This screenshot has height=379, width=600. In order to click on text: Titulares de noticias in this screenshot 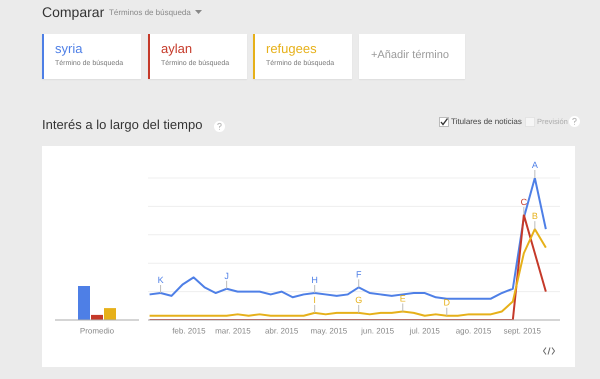, I will do `click(486, 121)`.